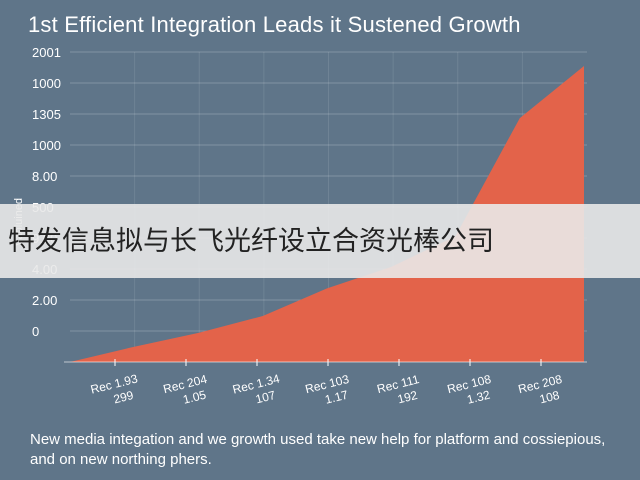 This screenshot has width=640, height=480. I want to click on x-tick-sublabel: 1.32, so click(478, 397).